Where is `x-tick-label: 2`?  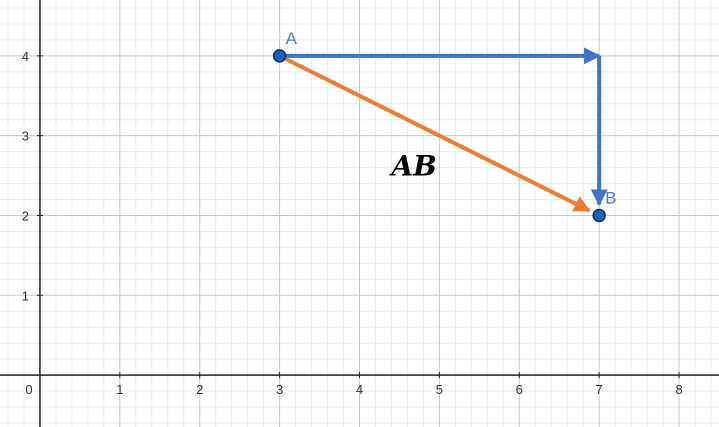 x-tick-label: 2 is located at coordinates (199, 389).